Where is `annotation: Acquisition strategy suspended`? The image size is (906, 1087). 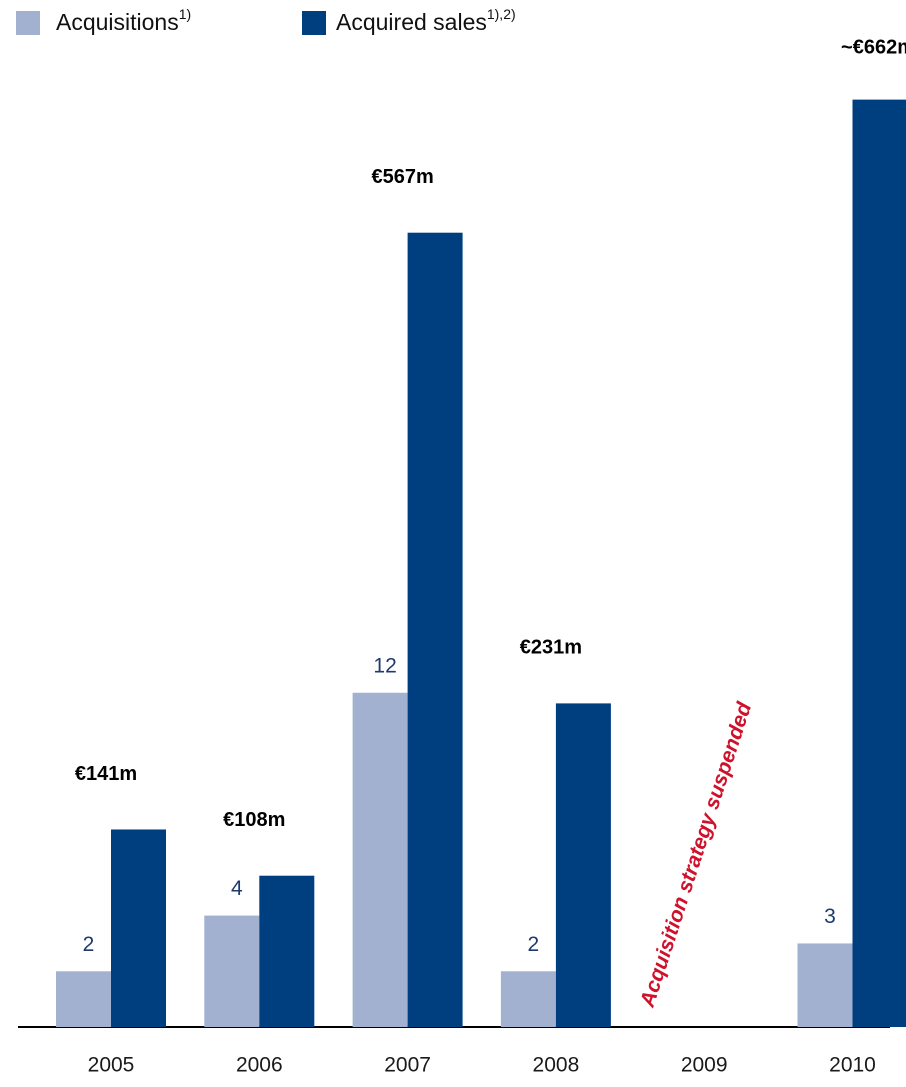 annotation: Acquisition strategy suspended is located at coordinates (696, 855).